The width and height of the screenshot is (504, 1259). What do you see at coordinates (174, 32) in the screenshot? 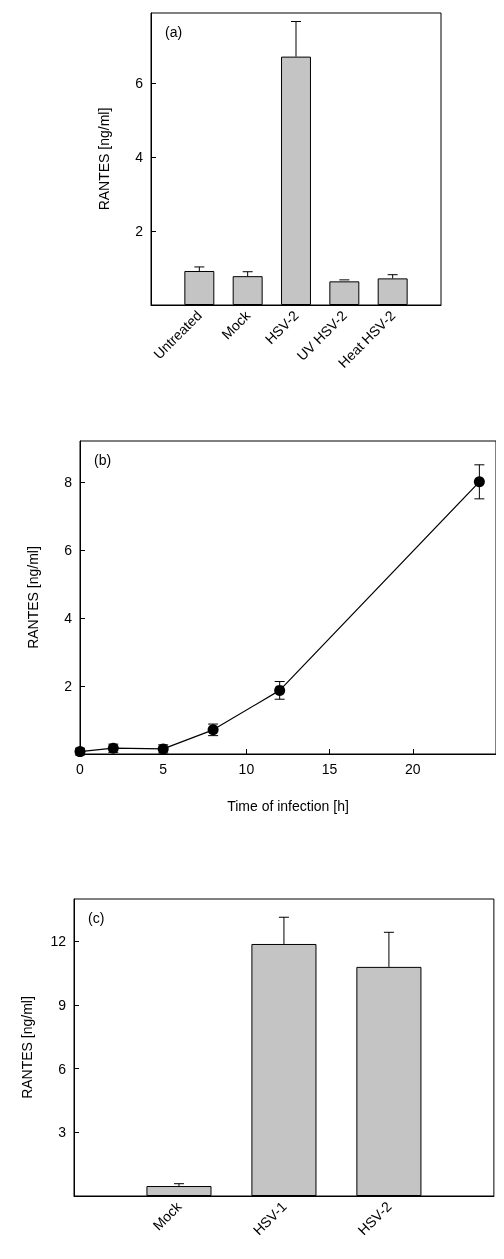
I see `annotation: (a)` at bounding box center [174, 32].